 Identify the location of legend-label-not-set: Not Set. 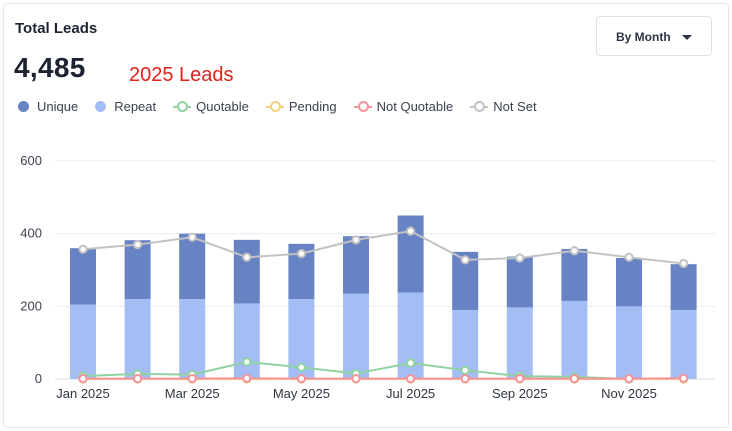
(515, 106).